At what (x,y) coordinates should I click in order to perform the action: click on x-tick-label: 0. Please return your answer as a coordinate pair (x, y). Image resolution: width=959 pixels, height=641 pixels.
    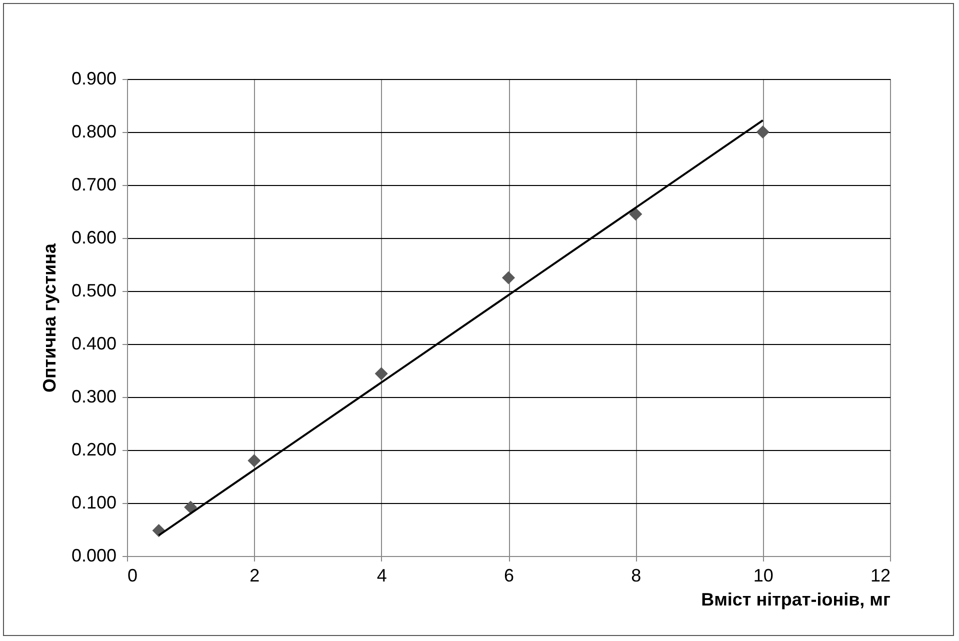
    Looking at the image, I should click on (133, 576).